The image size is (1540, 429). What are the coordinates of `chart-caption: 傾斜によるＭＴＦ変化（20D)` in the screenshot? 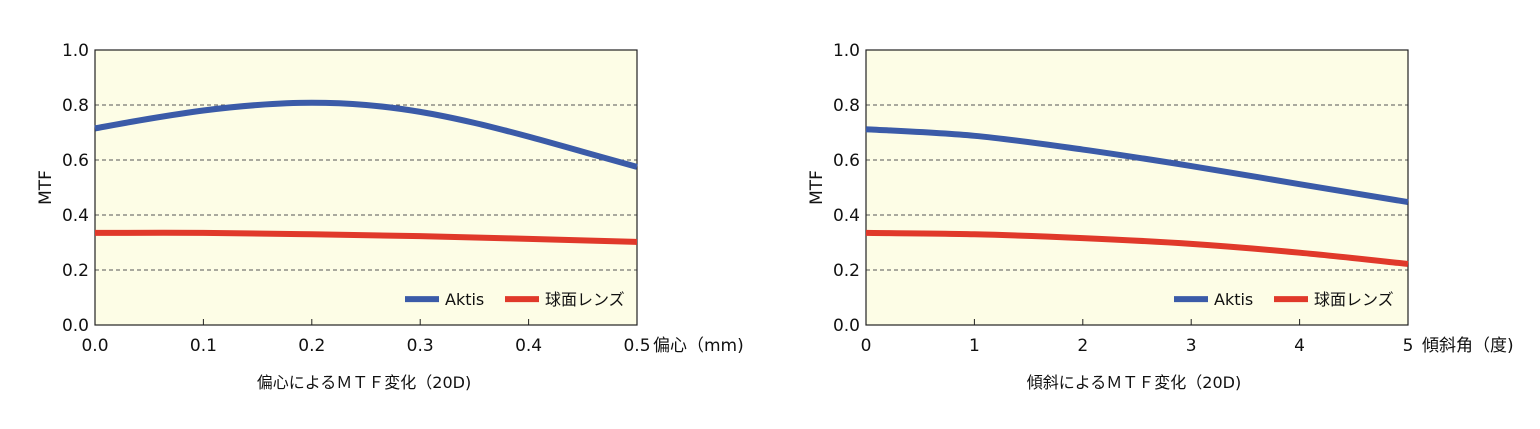 It's located at (1134, 382).